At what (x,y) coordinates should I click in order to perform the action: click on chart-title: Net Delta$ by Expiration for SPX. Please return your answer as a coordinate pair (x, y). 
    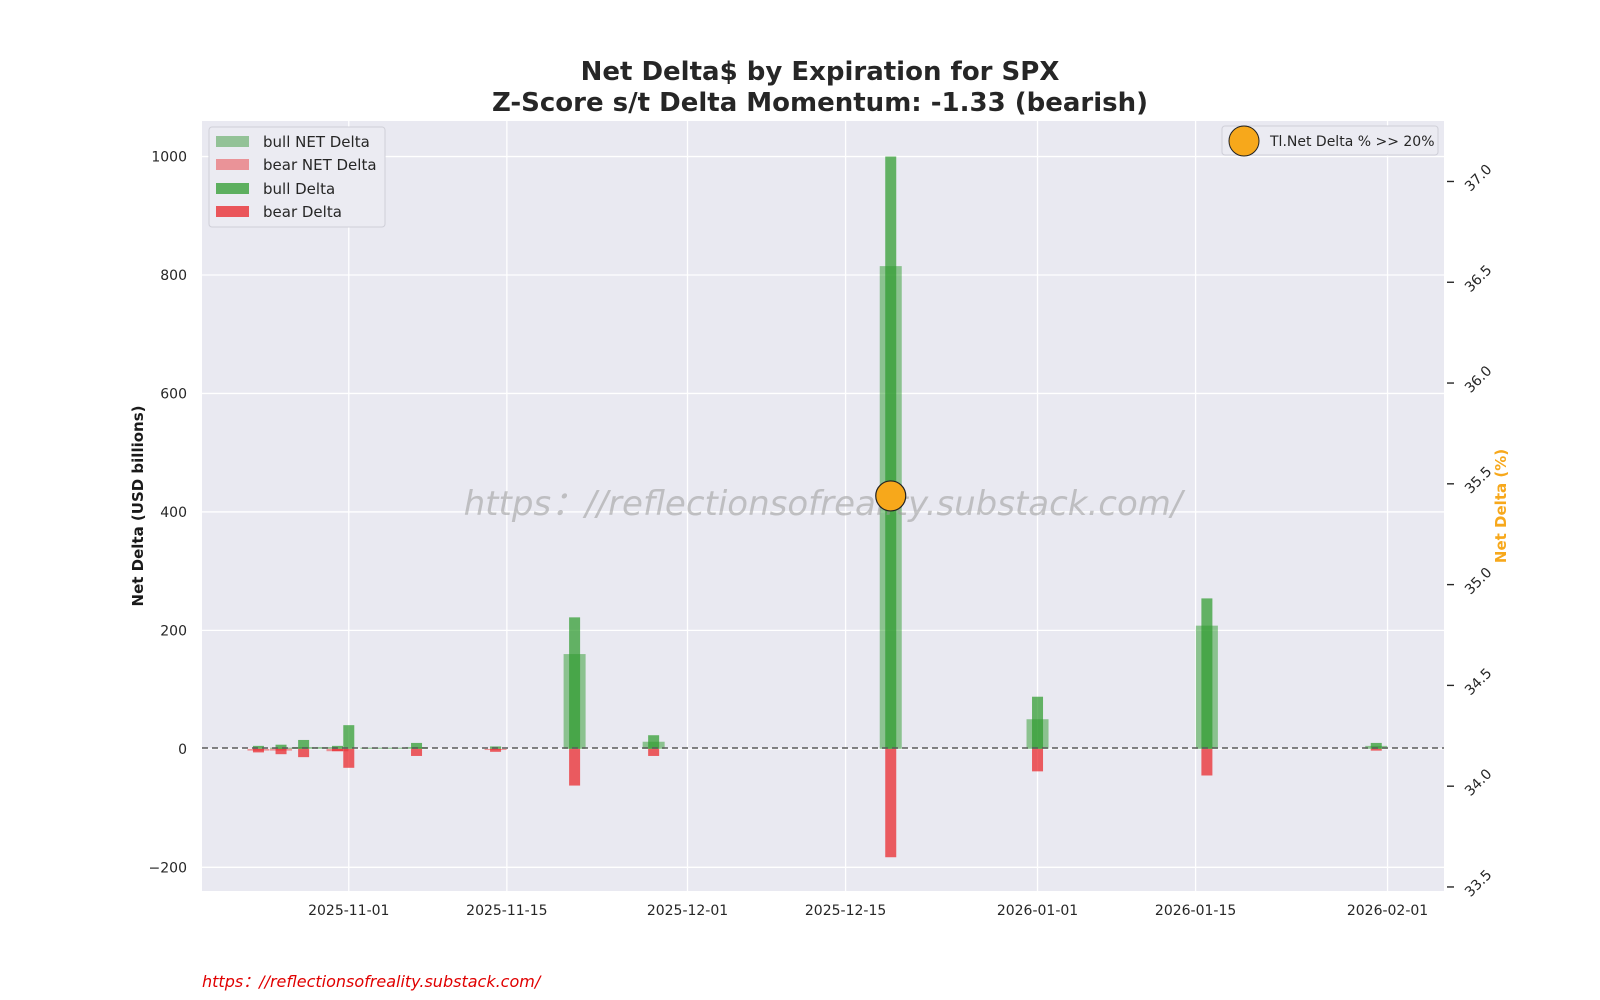
    Looking at the image, I should click on (820, 72).